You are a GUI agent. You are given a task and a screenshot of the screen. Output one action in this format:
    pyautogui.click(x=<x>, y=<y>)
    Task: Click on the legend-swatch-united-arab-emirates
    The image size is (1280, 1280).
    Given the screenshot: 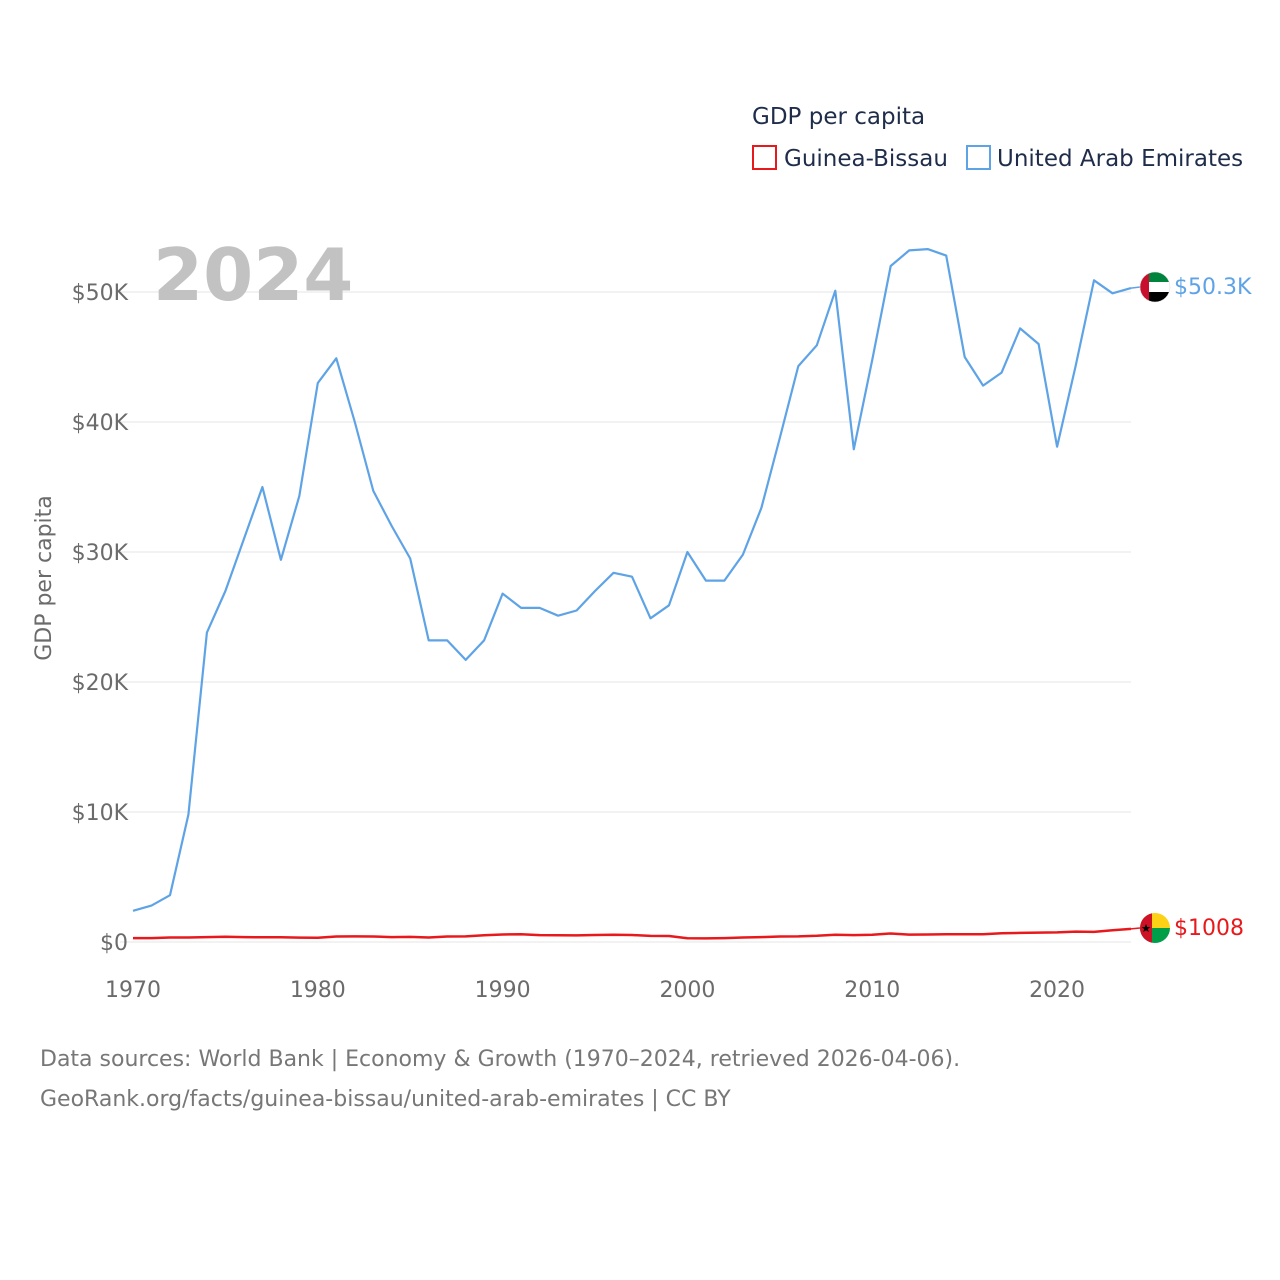 What is the action you would take?
    pyautogui.click(x=978, y=157)
    